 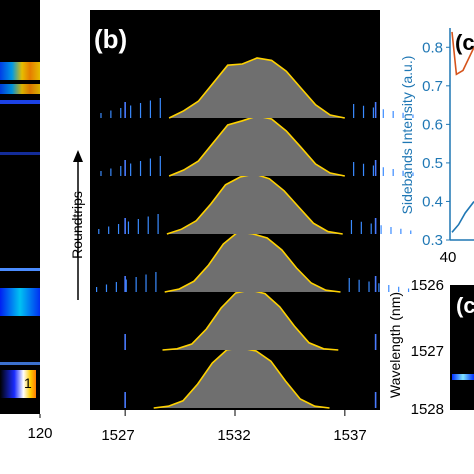 I want to click on panel-c-orange-series, so click(x=462, y=53).